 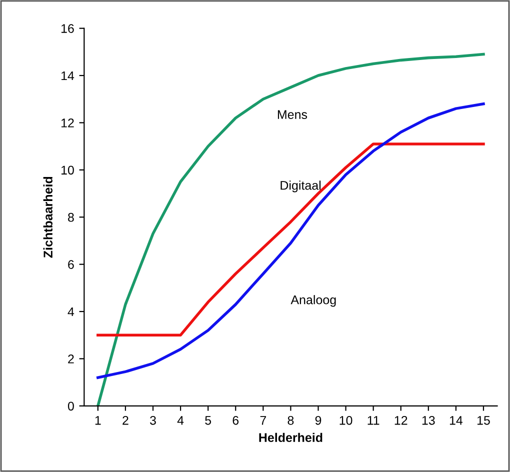 I want to click on y-axis-title: Zichtbaarheid, so click(x=47, y=217).